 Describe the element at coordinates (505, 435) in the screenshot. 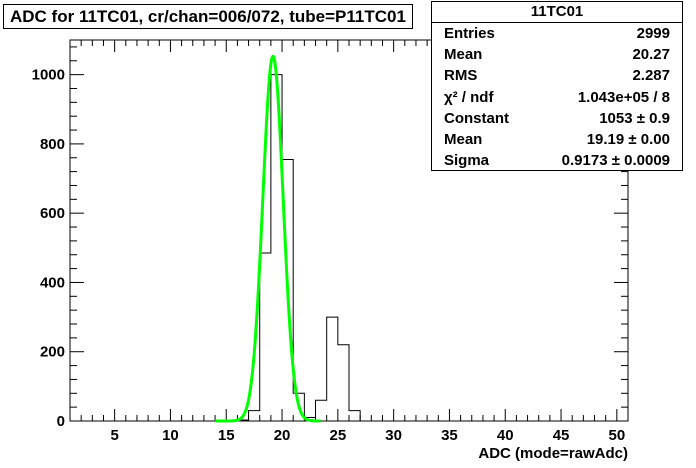

I see `x-tick-label: 40` at that location.